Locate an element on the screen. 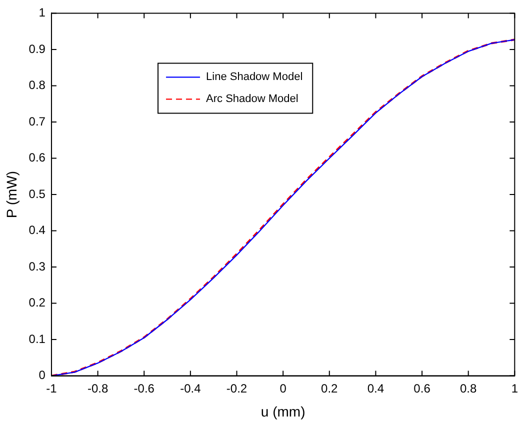 This screenshot has width=524, height=425. y-tick-label: 0.6 is located at coordinates (37, 157).